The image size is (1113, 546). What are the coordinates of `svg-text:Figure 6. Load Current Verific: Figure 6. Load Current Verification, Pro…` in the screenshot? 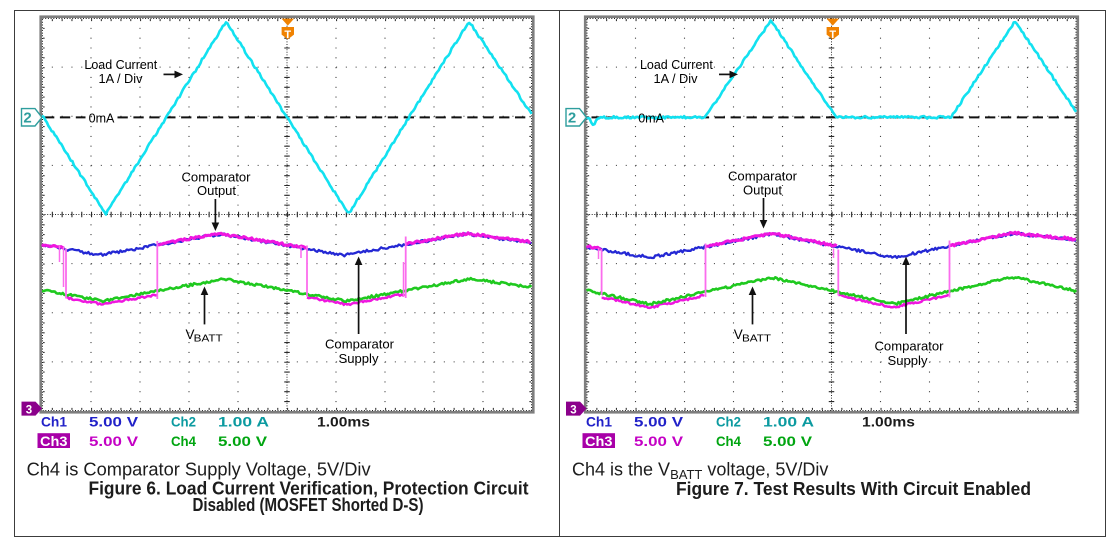 It's located at (309, 488).